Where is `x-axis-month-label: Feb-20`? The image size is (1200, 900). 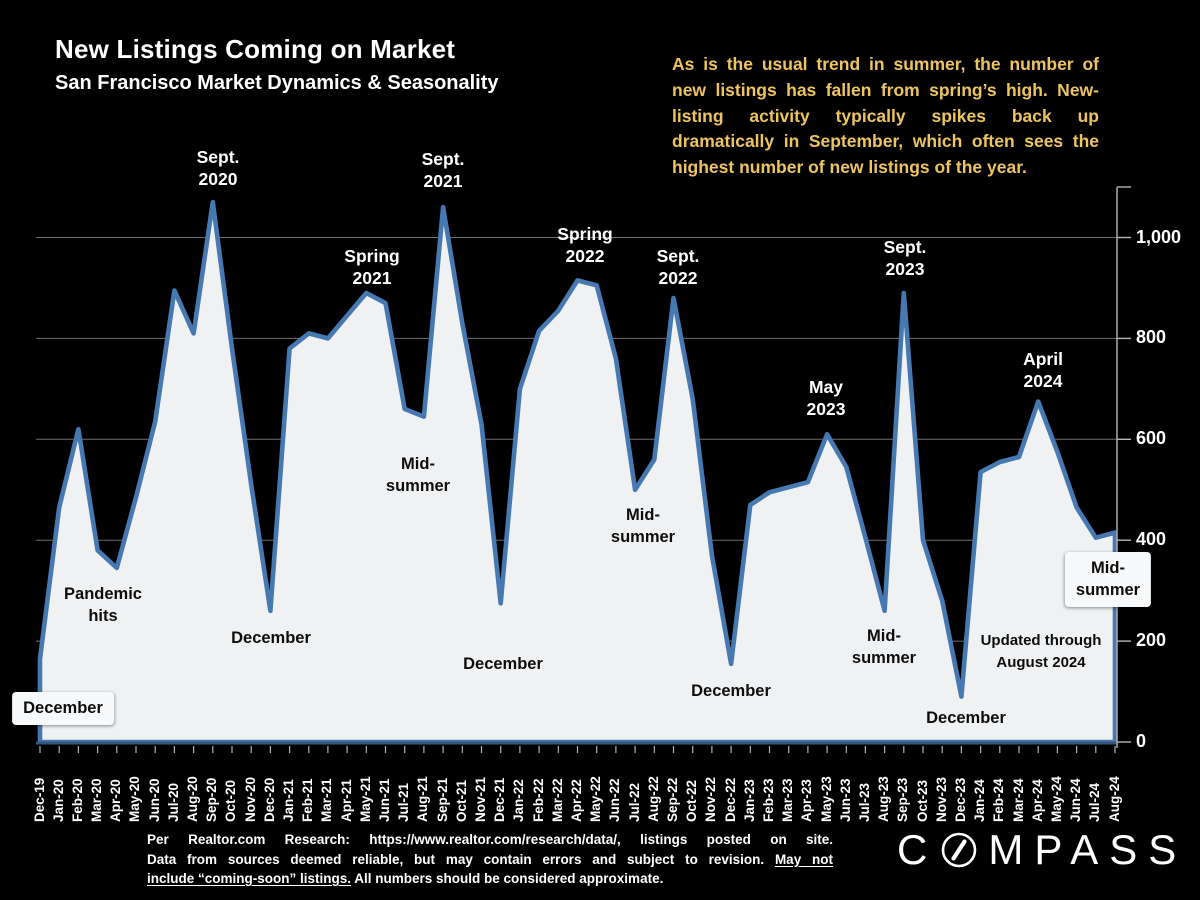
x-axis-month-label: Feb-20 is located at coordinates (77, 800).